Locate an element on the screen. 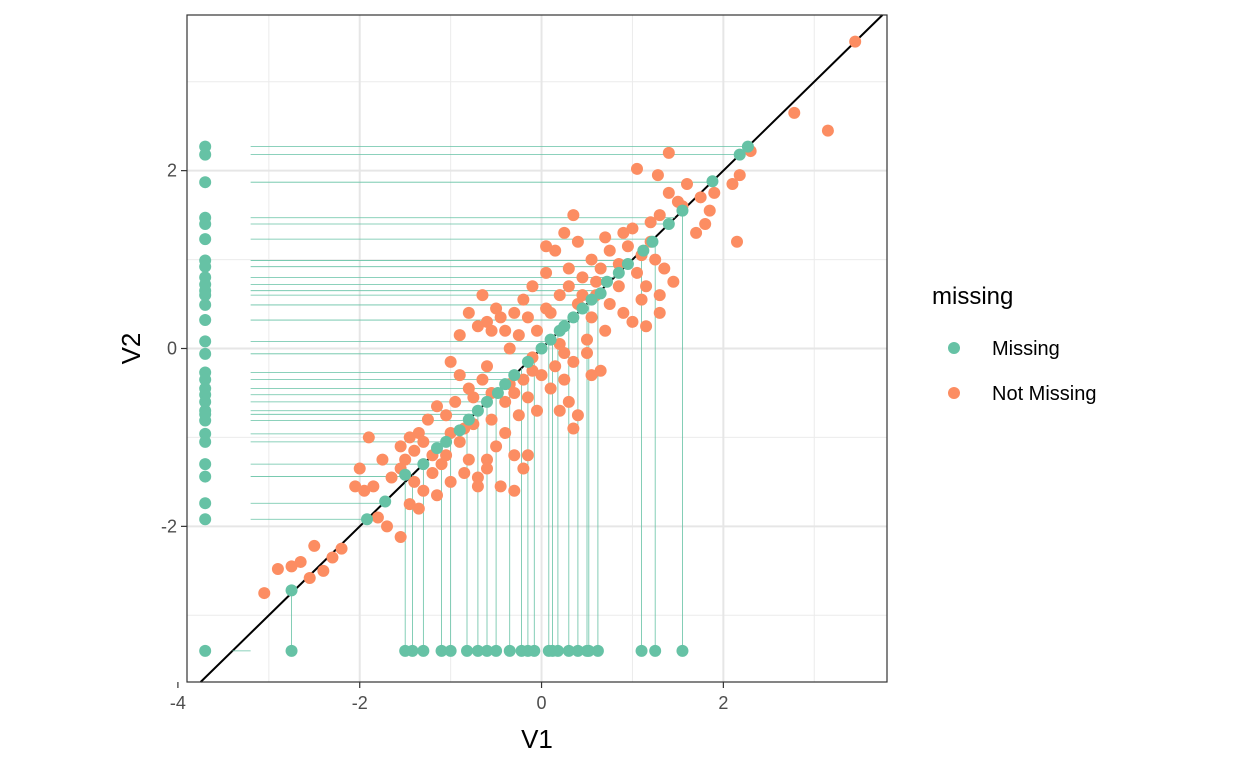 Image resolution: width=1248 pixels, height=768 pixels. x-tick-label: -2 is located at coordinates (360, 703).